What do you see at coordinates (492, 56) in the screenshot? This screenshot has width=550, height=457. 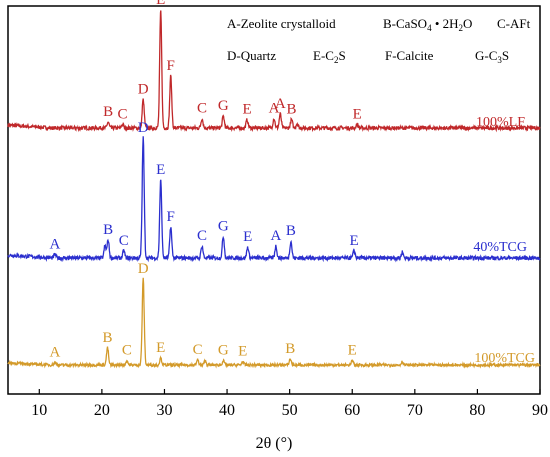 I see `legend-item-c3s: G-C3S` at bounding box center [492, 56].